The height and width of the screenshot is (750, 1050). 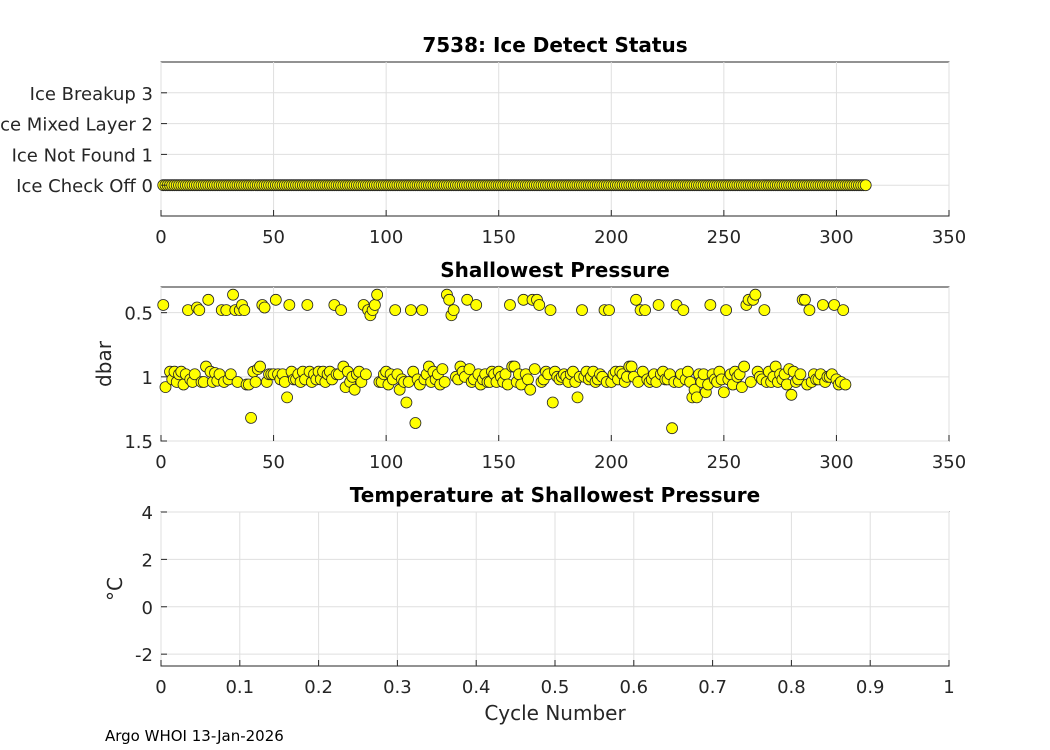 I want to click on shallowest-pressure-ytick-label: 0.5, so click(x=138, y=314).